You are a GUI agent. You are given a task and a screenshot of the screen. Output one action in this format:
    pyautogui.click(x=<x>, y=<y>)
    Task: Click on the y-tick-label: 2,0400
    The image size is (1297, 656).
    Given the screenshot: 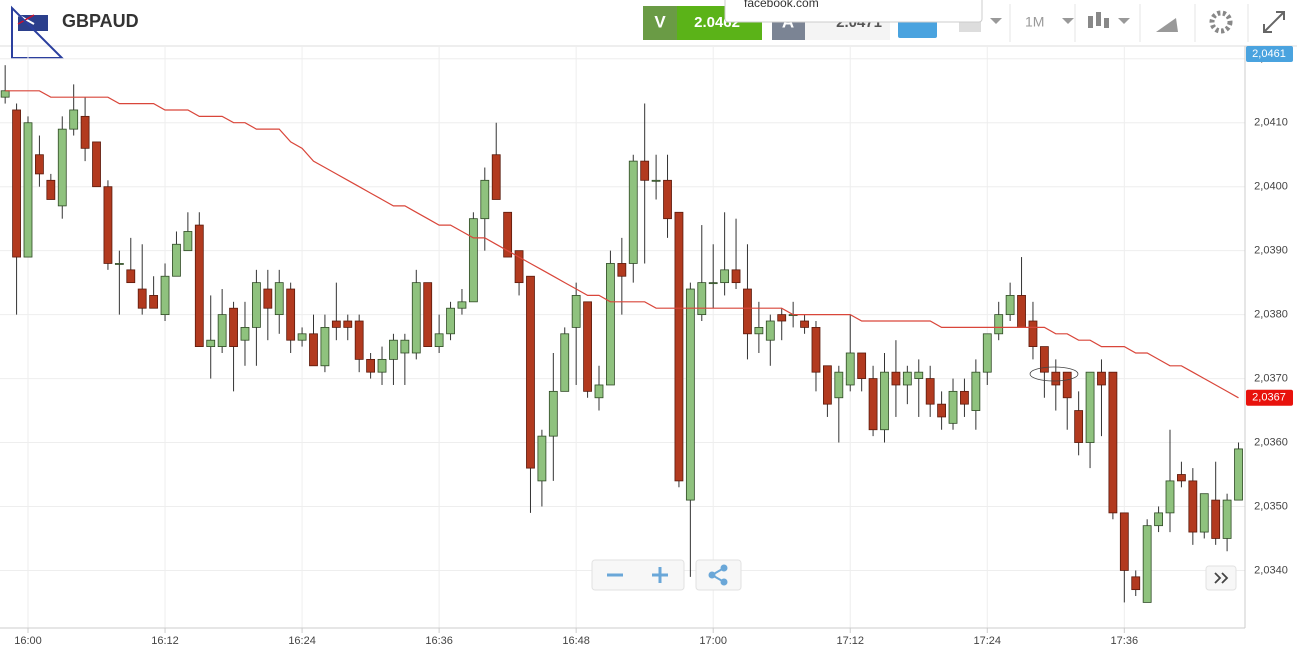 What is the action you would take?
    pyautogui.click(x=1271, y=187)
    